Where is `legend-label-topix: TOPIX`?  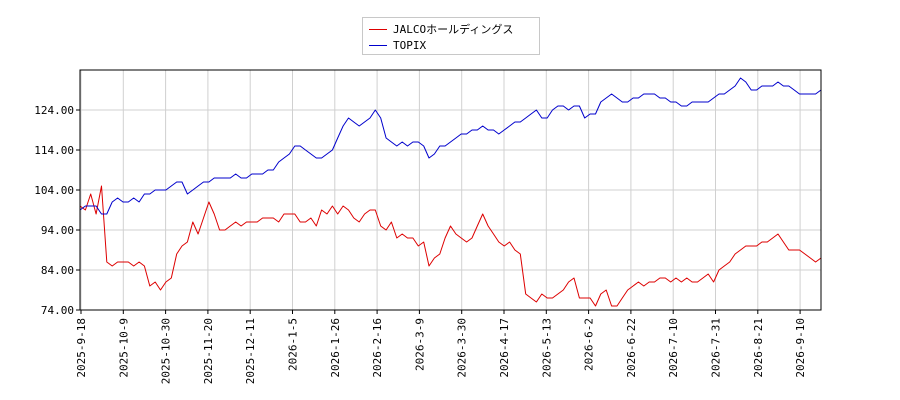
legend-label-topix: TOPIX is located at coordinates (410, 45).